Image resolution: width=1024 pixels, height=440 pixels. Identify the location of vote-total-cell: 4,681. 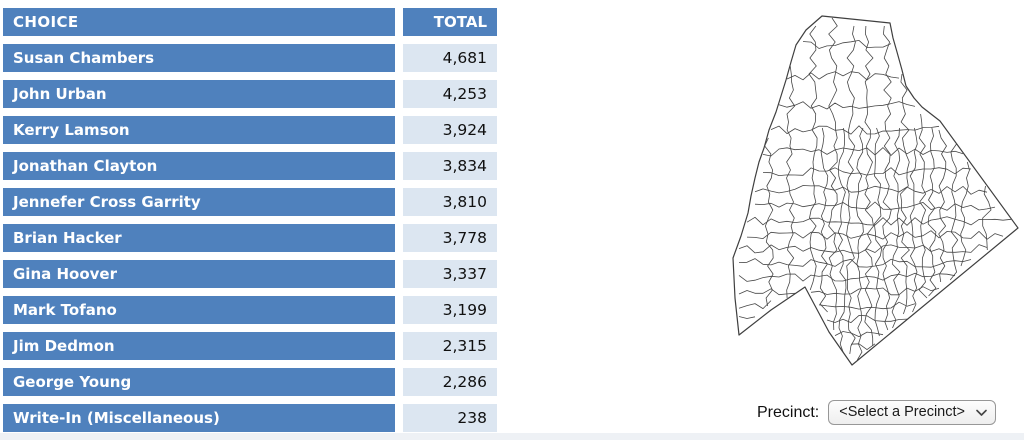
(450, 58).